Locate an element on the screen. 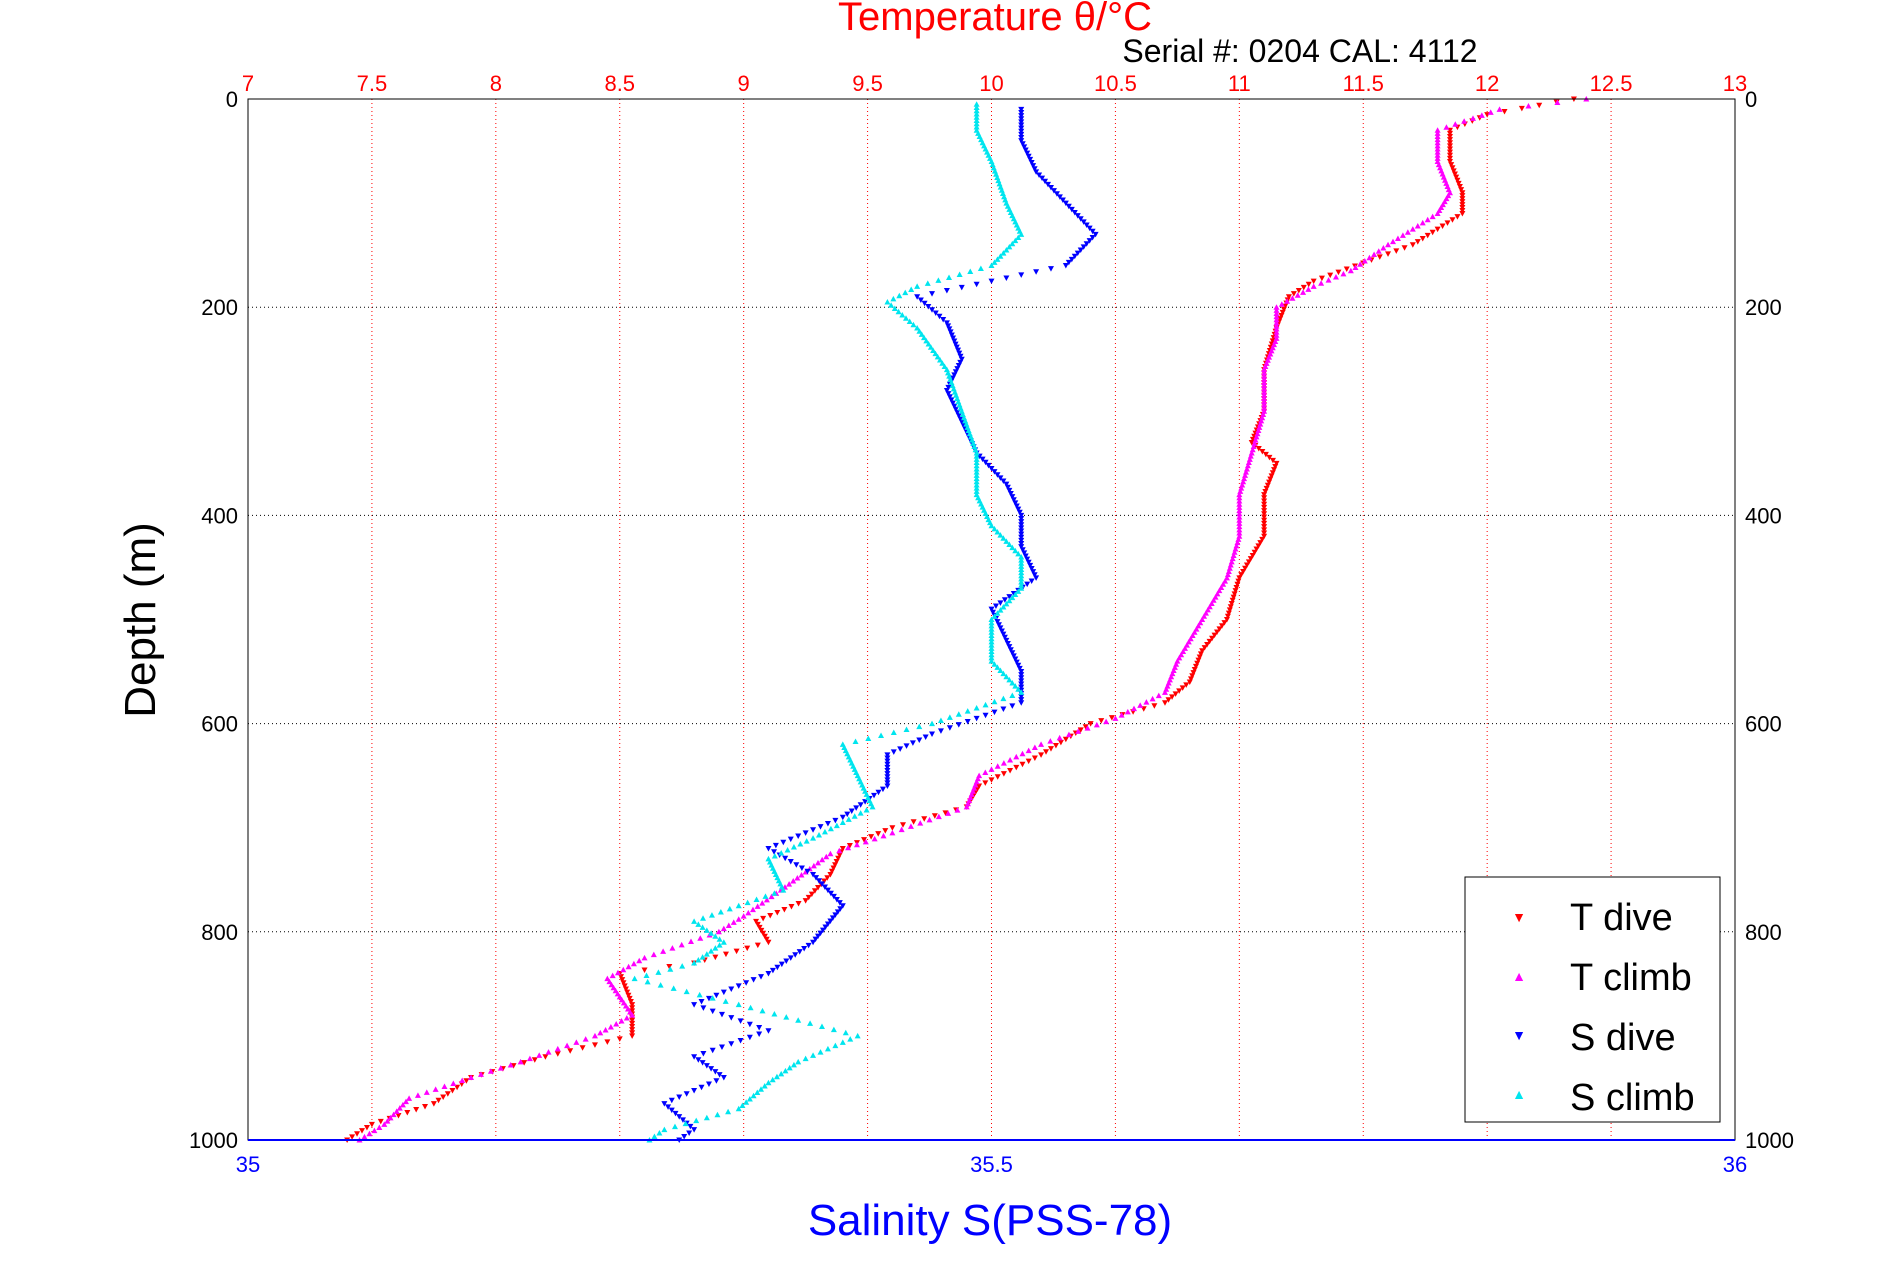 Image resolution: width=1891 pixels, height=1262 pixels. temperature-tick-label: 12 is located at coordinates (1487, 83).